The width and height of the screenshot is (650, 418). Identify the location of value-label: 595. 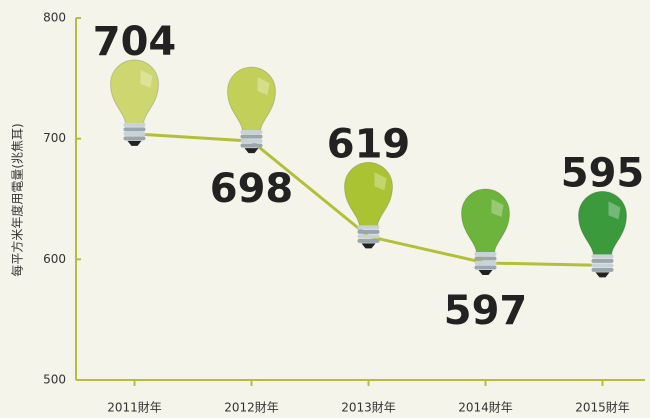
(603, 173).